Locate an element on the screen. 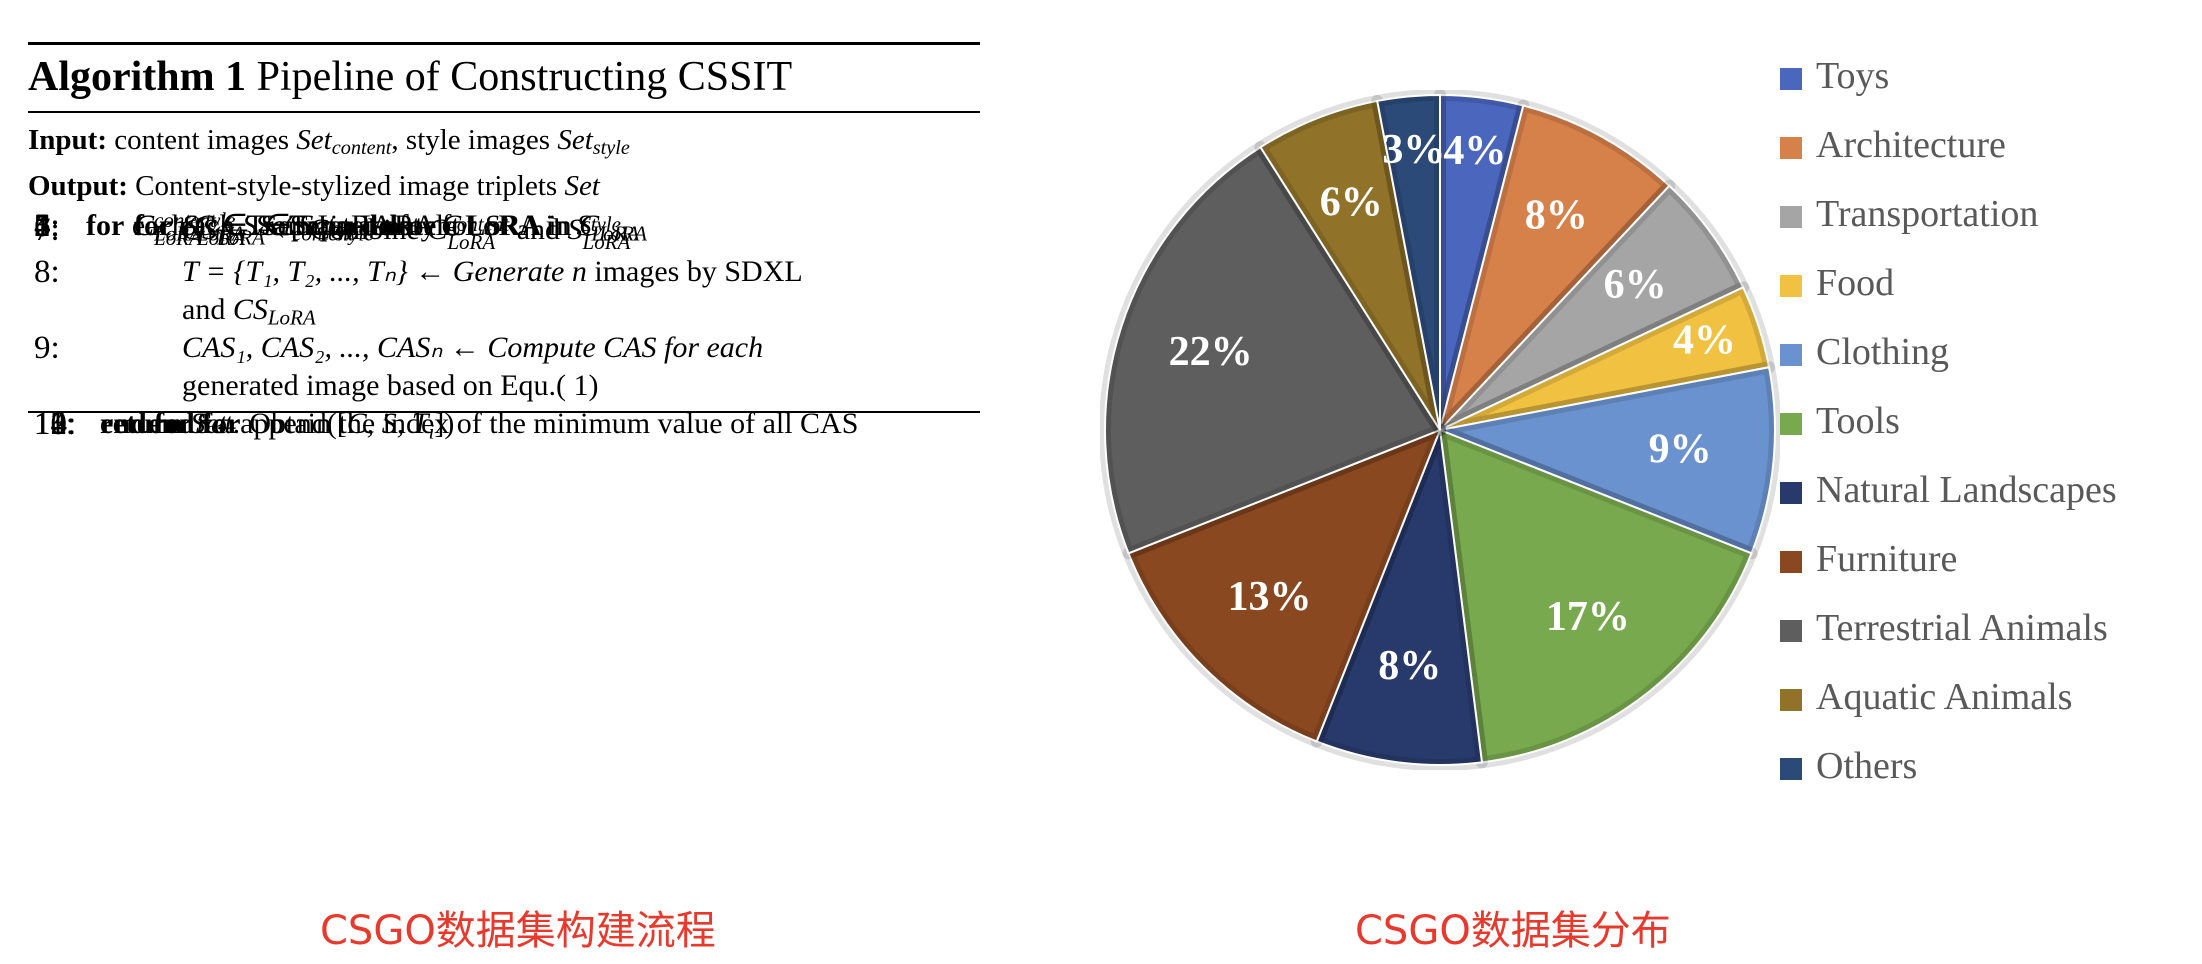  sub: style is located at coordinates (354, 233).